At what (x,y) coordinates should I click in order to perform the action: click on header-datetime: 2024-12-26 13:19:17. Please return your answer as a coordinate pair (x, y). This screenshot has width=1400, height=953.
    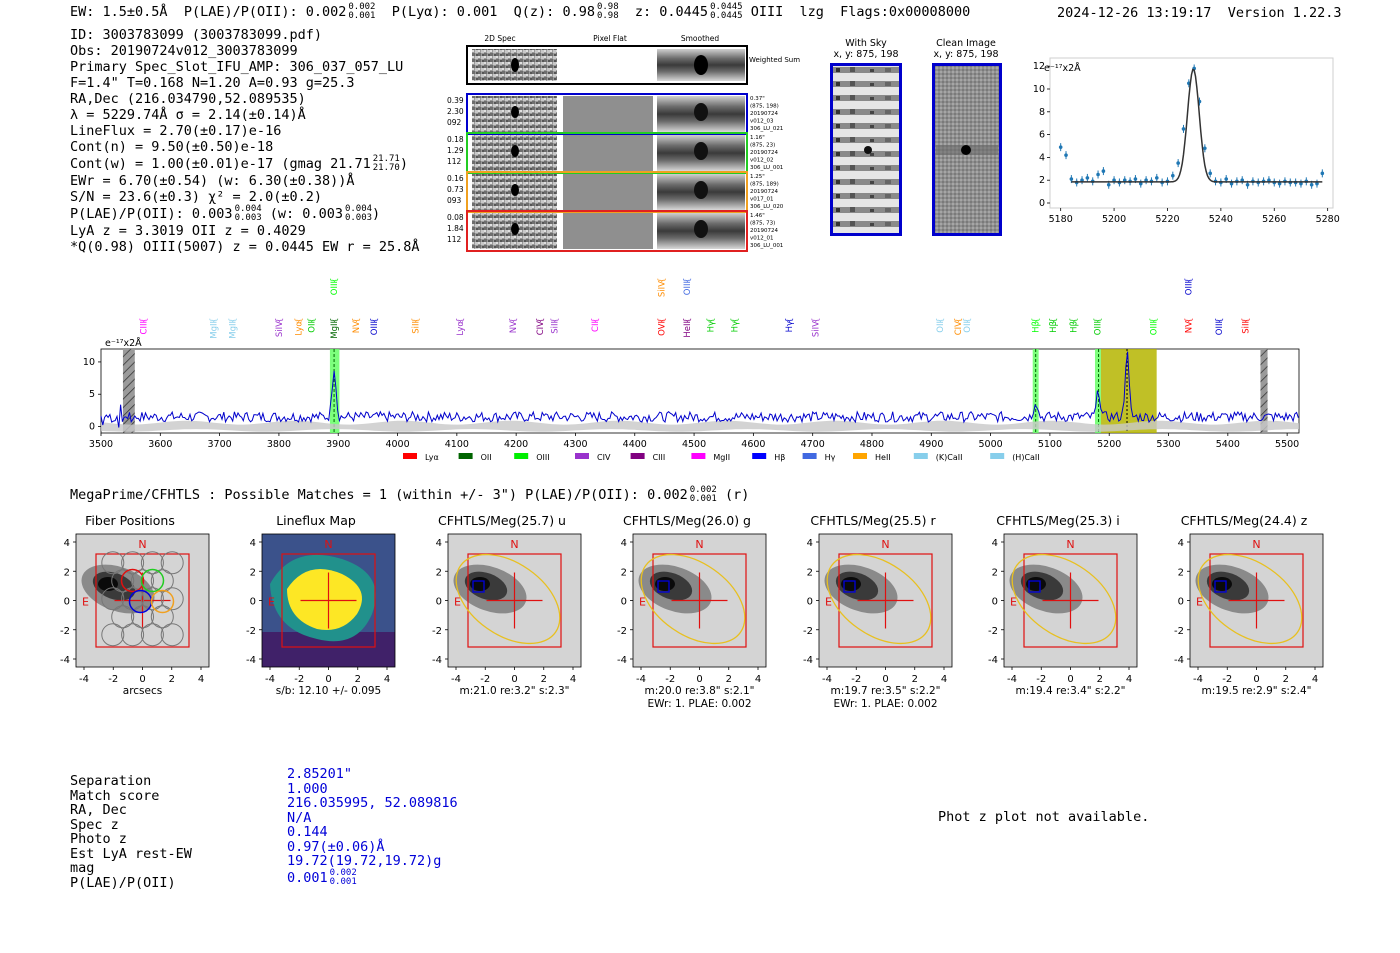
    Looking at the image, I should click on (1134, 13).